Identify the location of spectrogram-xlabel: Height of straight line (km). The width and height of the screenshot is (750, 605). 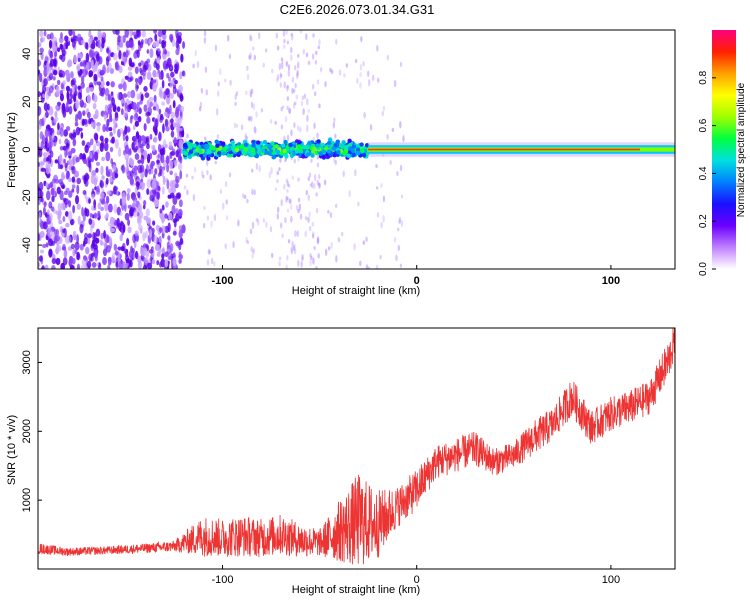
(356, 291).